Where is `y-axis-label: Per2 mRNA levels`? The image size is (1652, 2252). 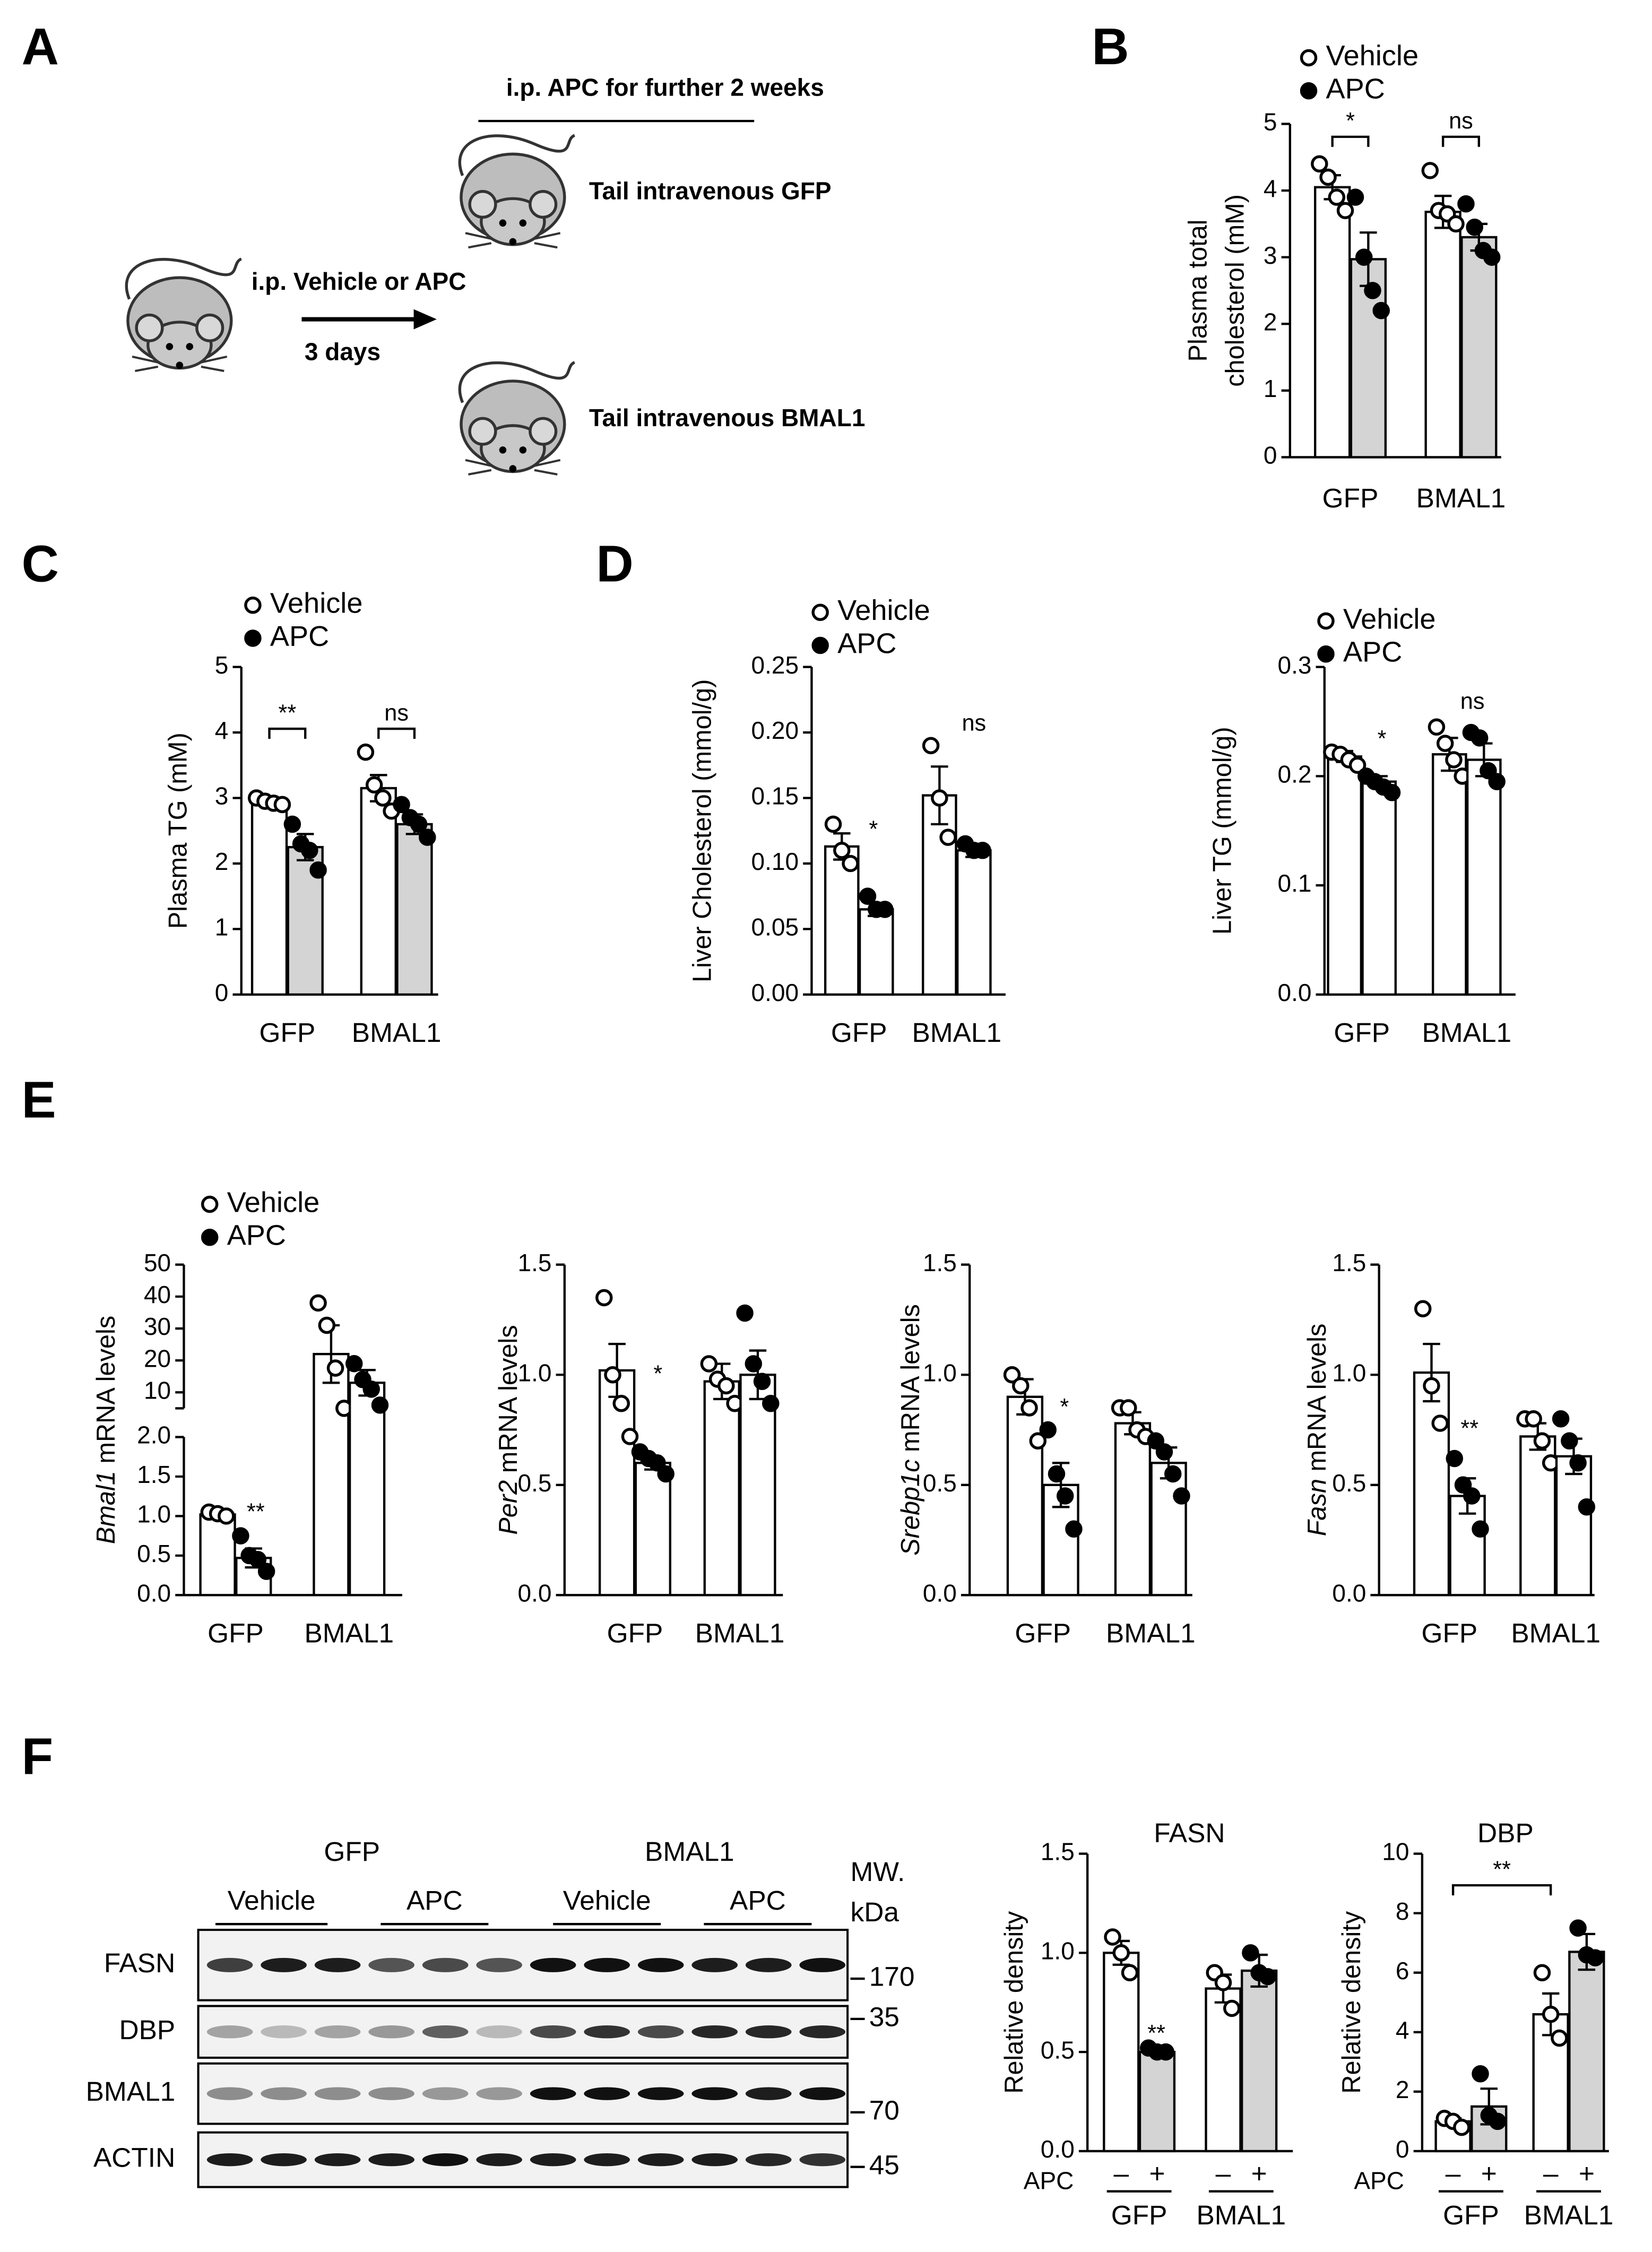
y-axis-label: Per2 mRNA levels is located at coordinates (508, 1430).